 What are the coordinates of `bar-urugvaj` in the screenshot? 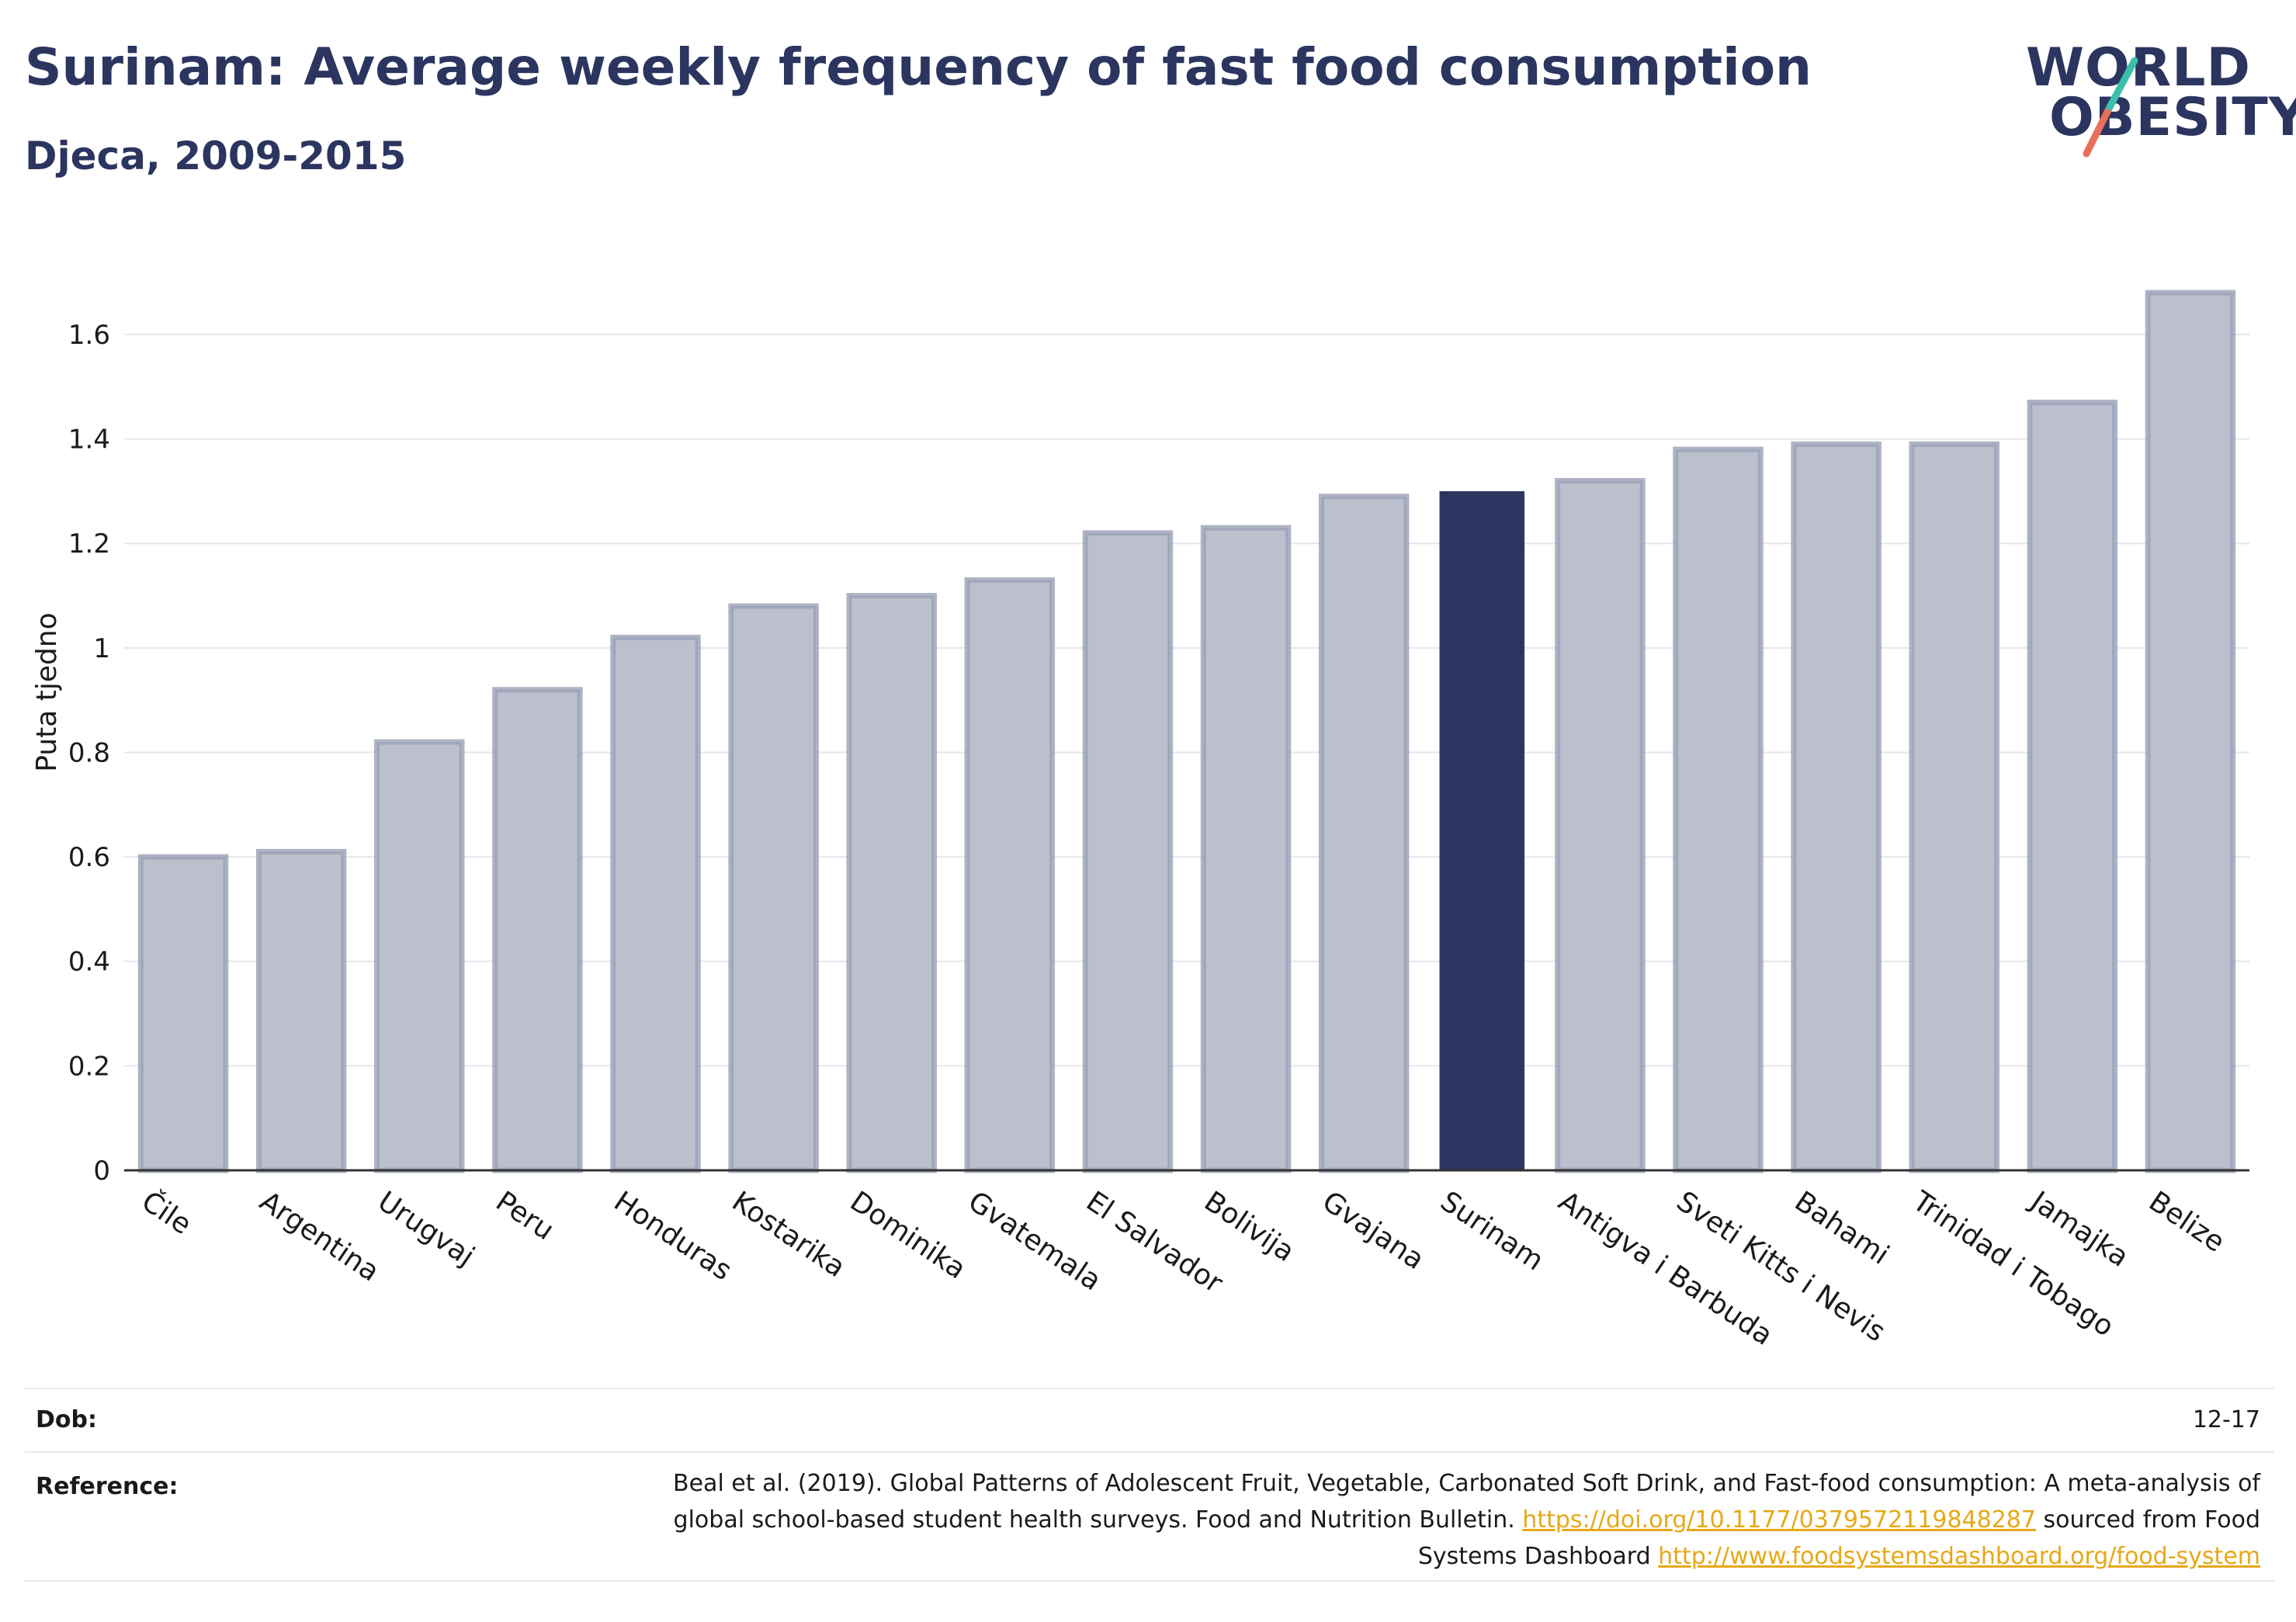 It's located at (420, 956).